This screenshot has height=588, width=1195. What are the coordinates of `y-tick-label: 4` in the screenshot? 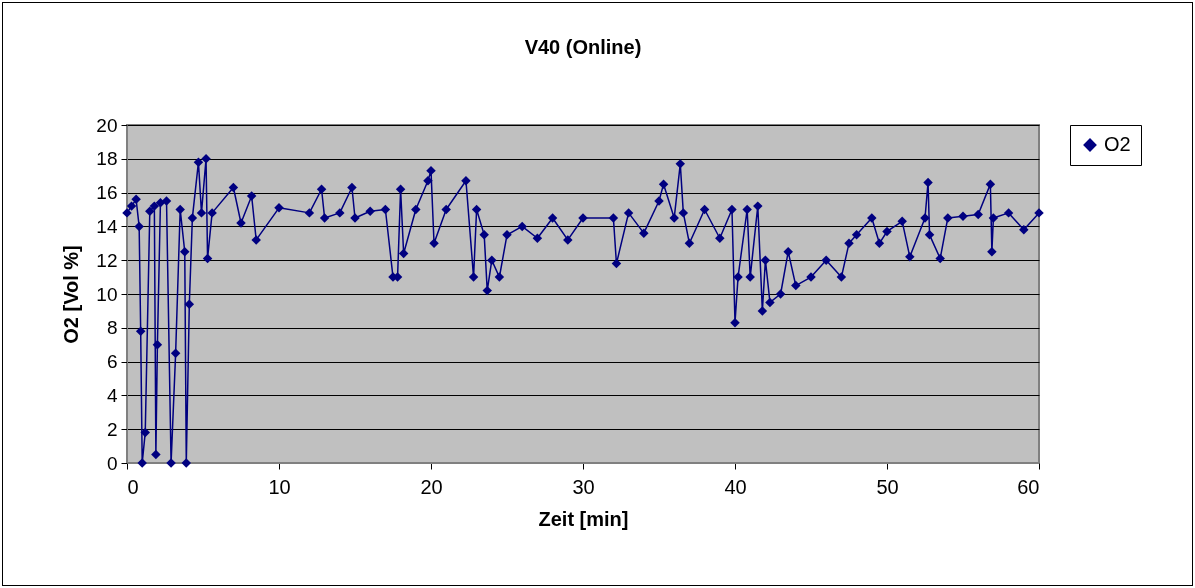 It's located at (112, 395).